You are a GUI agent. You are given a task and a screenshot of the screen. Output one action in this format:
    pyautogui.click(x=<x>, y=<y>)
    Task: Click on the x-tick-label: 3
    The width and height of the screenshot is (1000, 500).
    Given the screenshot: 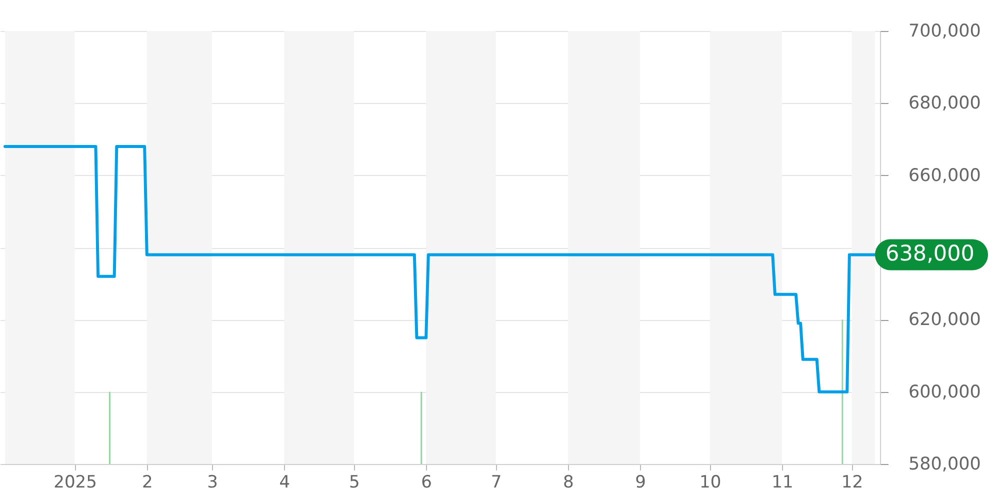 What is the action you would take?
    pyautogui.click(x=212, y=482)
    